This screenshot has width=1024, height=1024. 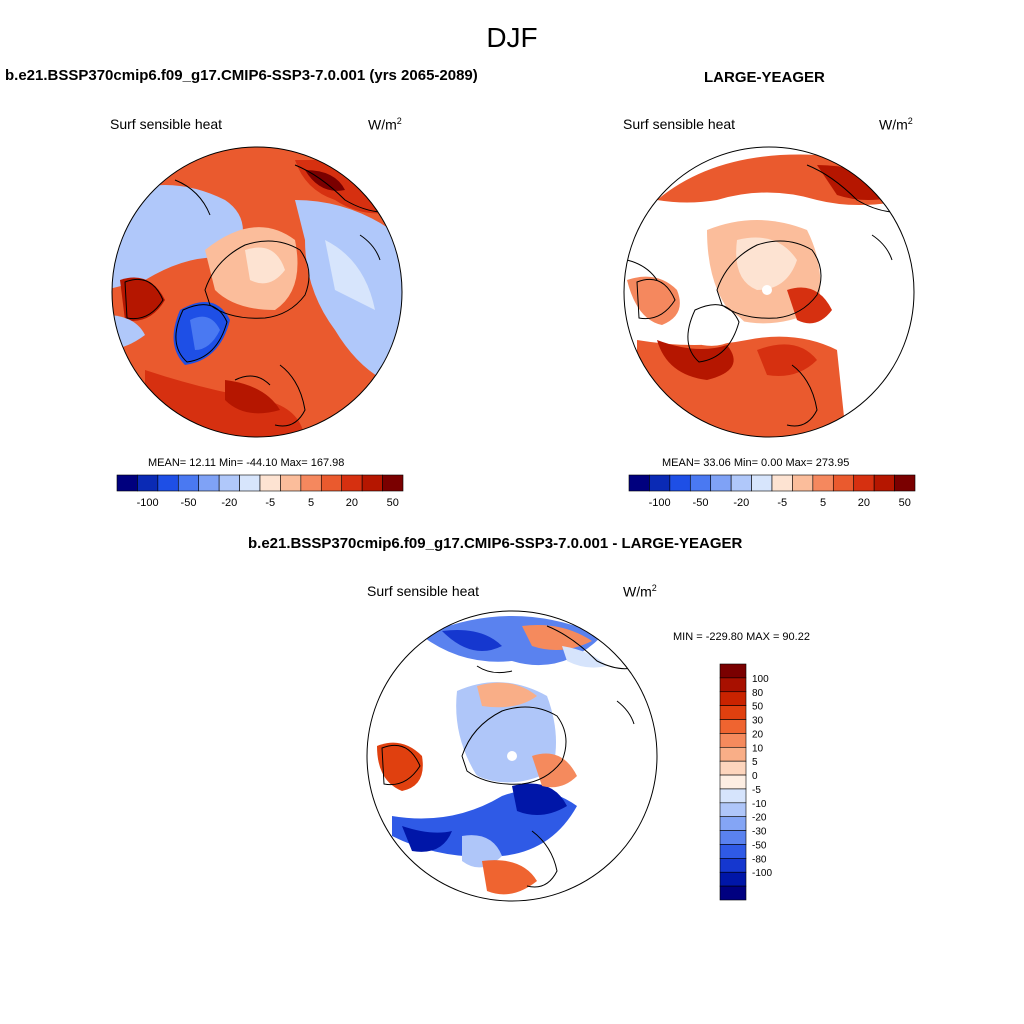 I want to click on panel3-colorbar-tick-label: 10, so click(x=758, y=748).